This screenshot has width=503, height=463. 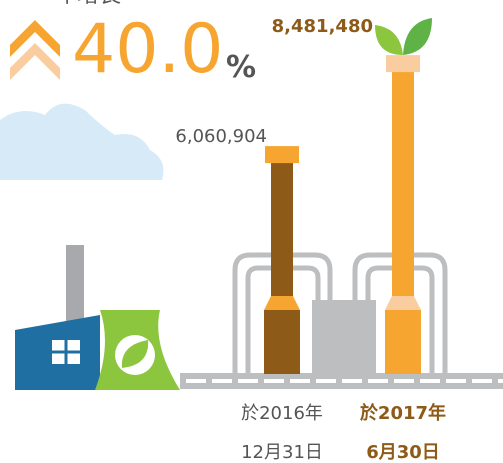 What do you see at coordinates (75, 290) in the screenshot?
I see `factory-chimney` at bounding box center [75, 290].